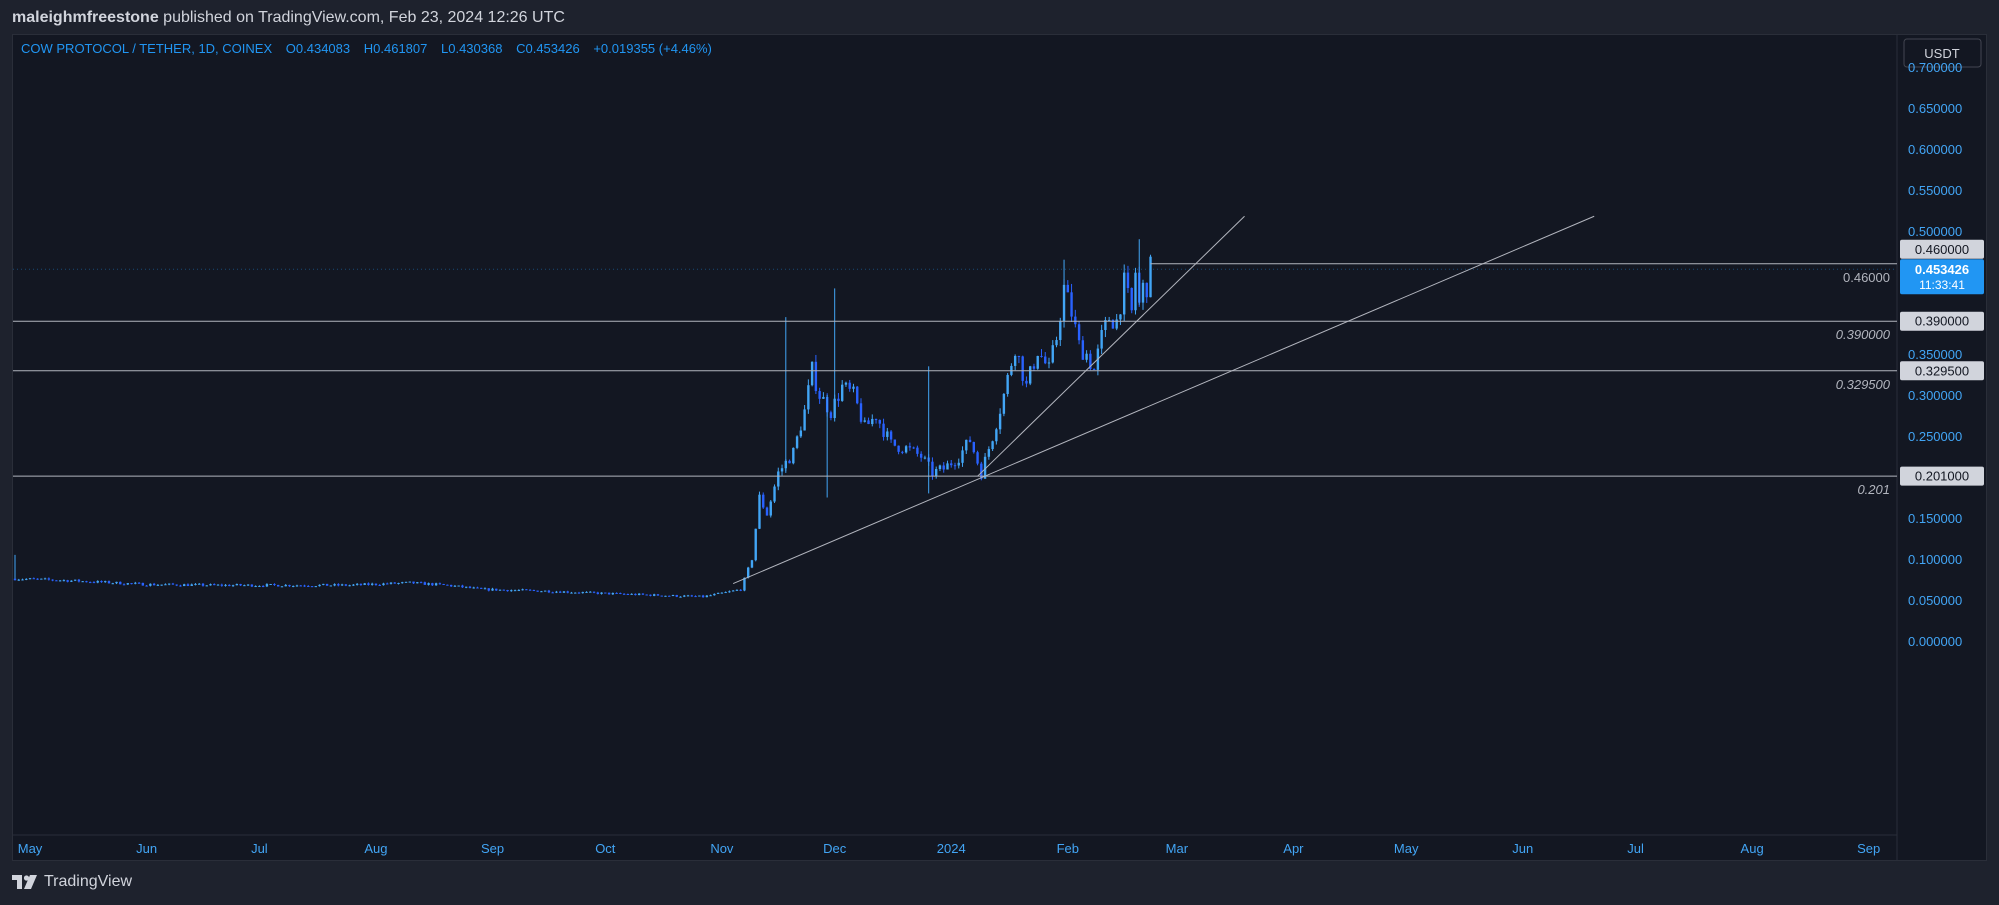 The width and height of the screenshot is (1999, 905). I want to click on author-name: maleighmfreestone, so click(85, 17).